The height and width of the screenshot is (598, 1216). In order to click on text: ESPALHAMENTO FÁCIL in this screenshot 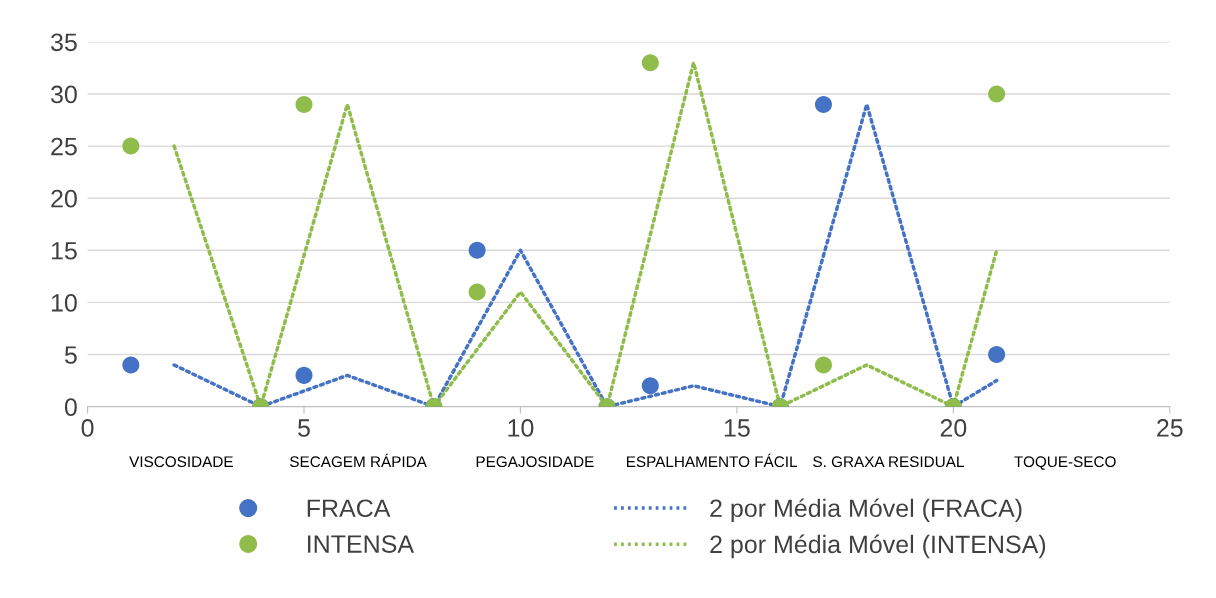, I will do `click(712, 460)`.